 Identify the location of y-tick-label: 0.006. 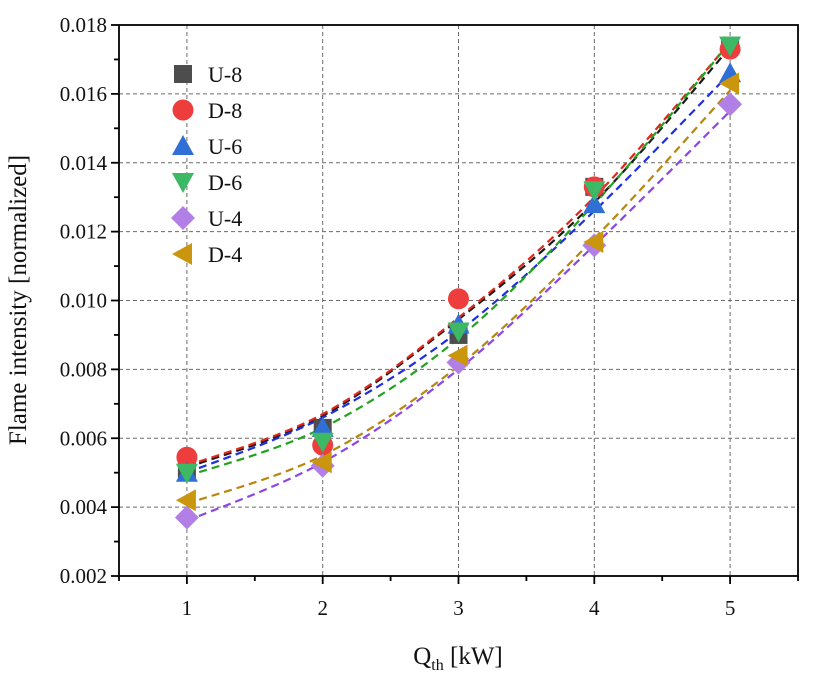
(83, 438).